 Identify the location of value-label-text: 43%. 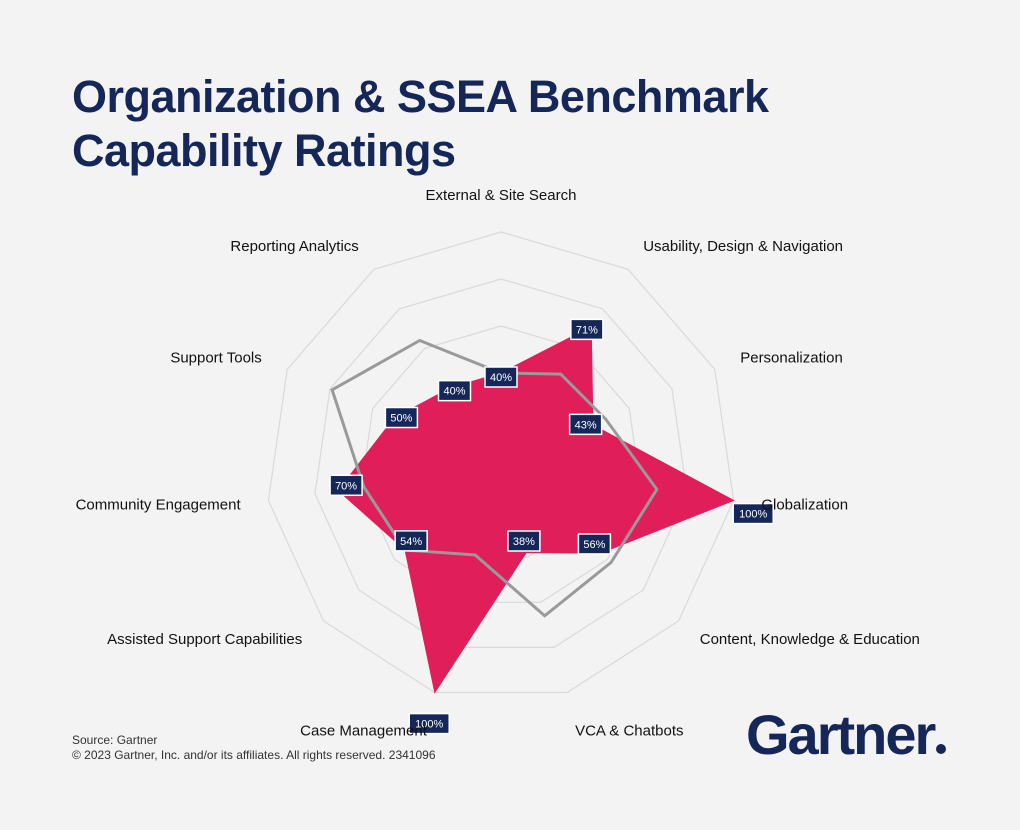
(586, 425).